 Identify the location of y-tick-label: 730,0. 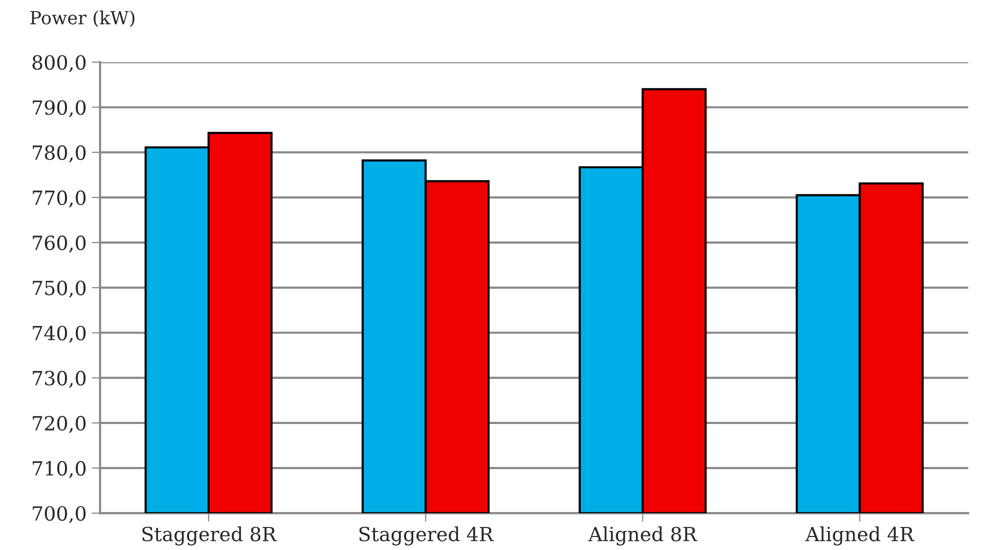
(59, 379).